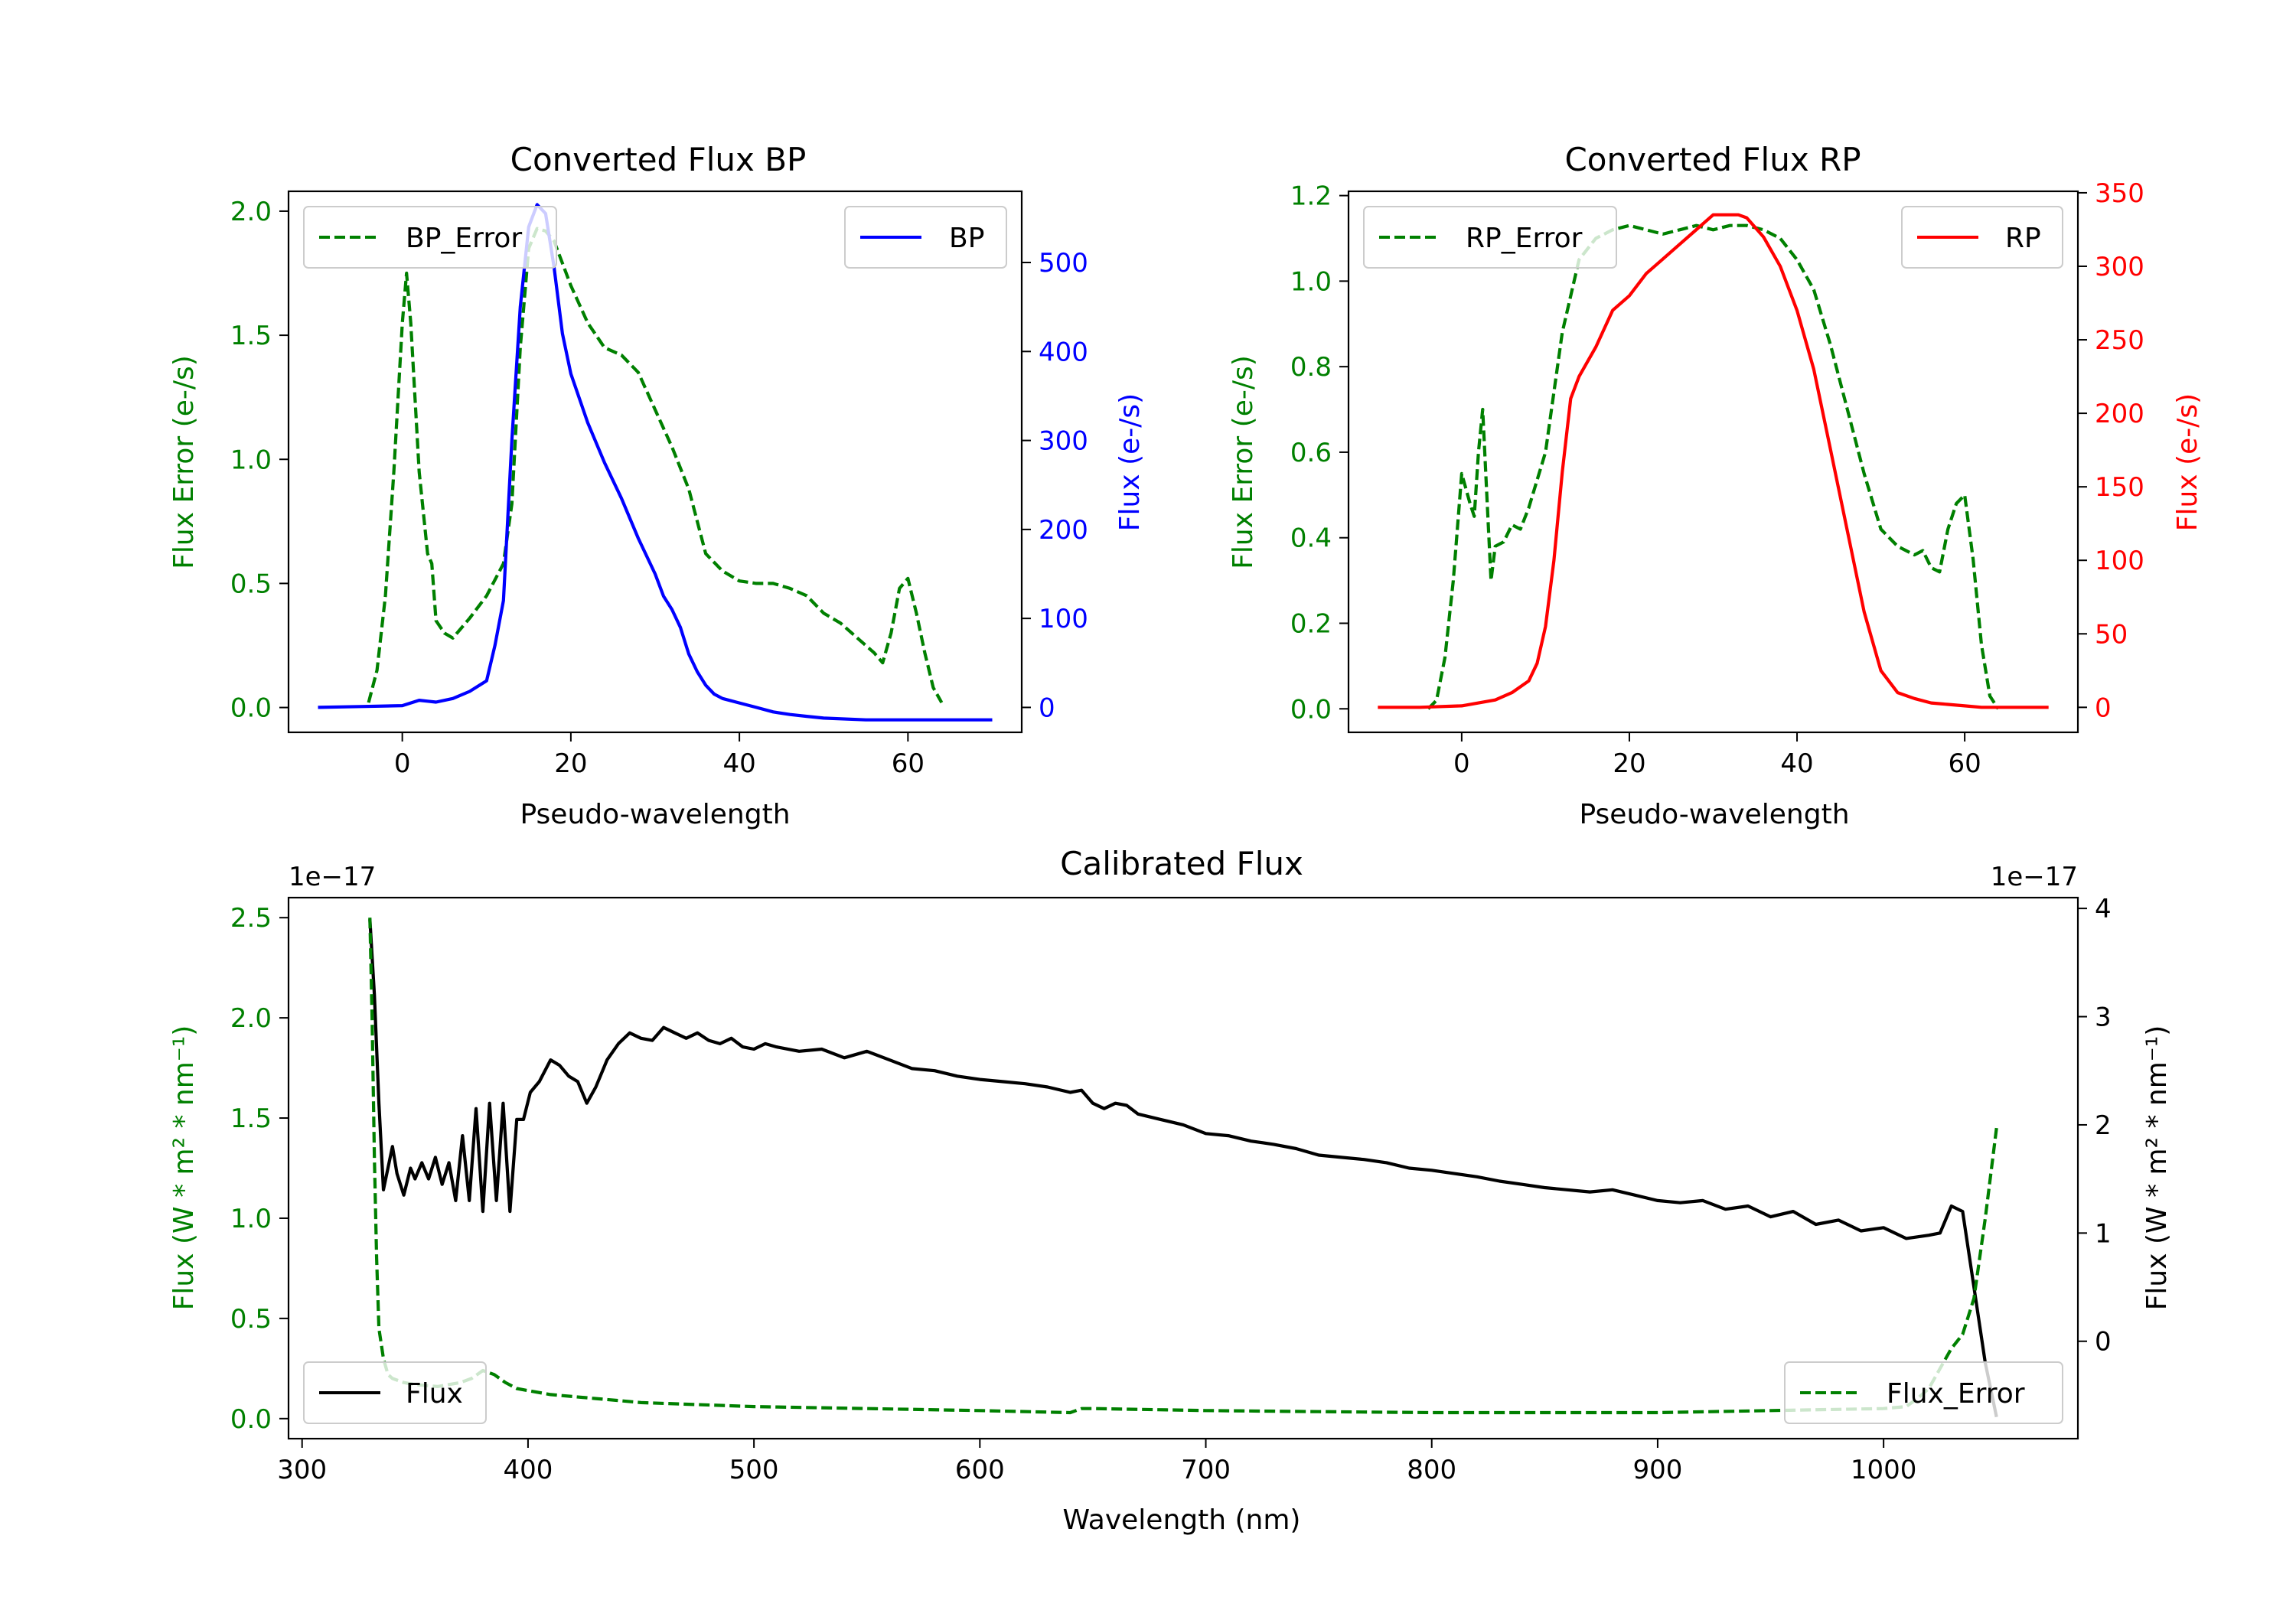 The image size is (2296, 1607). I want to click on bp-legend-error-label: BP_Error, so click(464, 239).